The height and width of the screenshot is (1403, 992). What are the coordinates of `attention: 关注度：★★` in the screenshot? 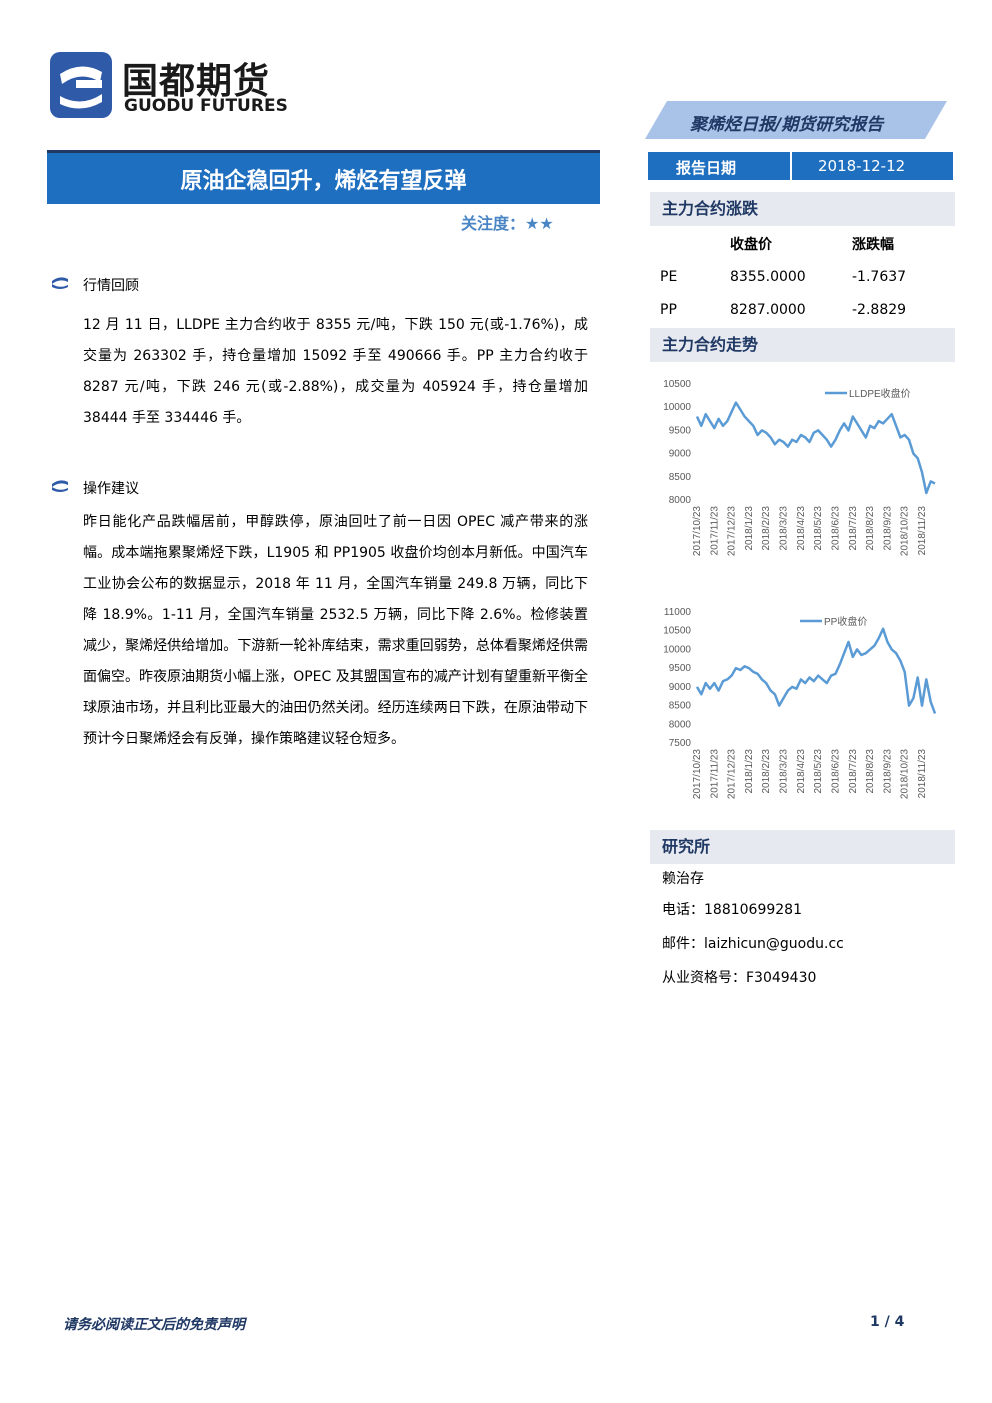 It's located at (507, 222).